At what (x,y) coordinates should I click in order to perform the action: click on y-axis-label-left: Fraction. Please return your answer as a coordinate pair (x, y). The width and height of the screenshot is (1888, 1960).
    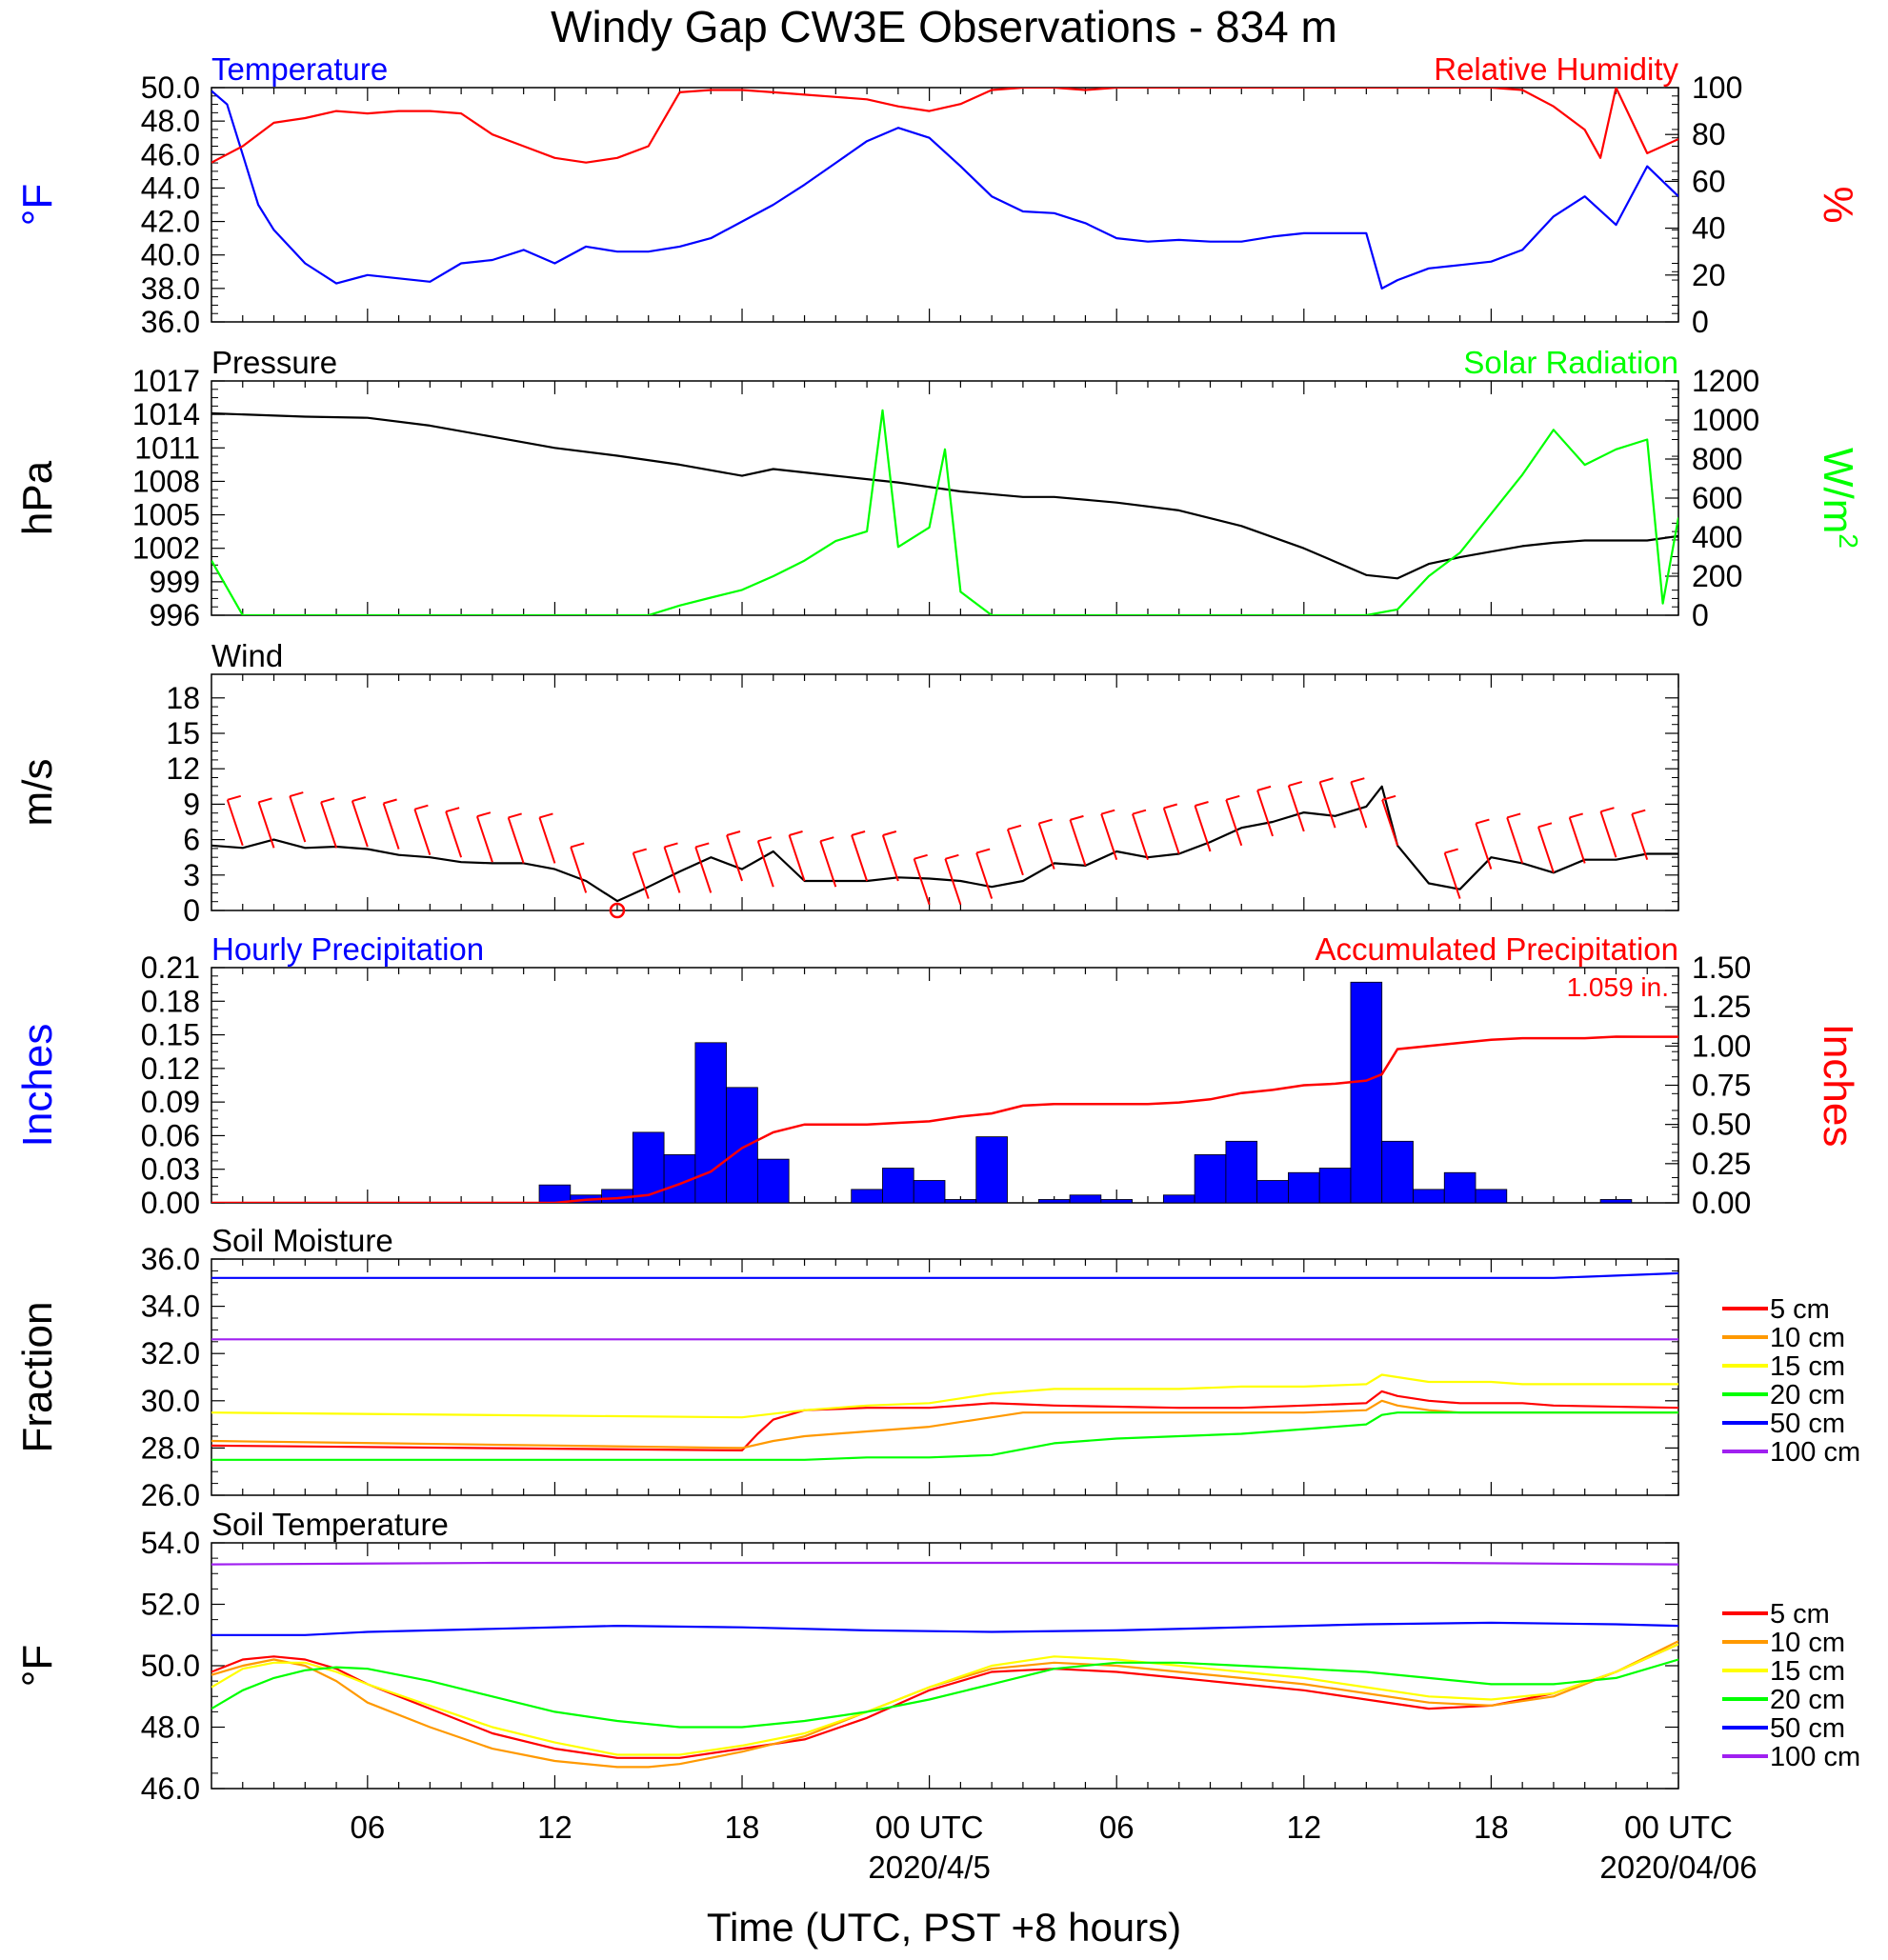
    Looking at the image, I should click on (37, 1377).